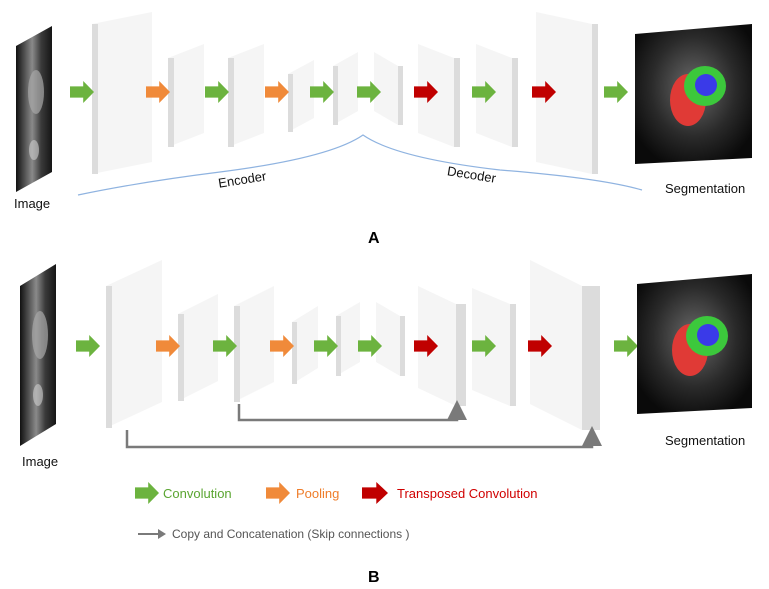  I want to click on skip-connection-inner, so click(352, 411).